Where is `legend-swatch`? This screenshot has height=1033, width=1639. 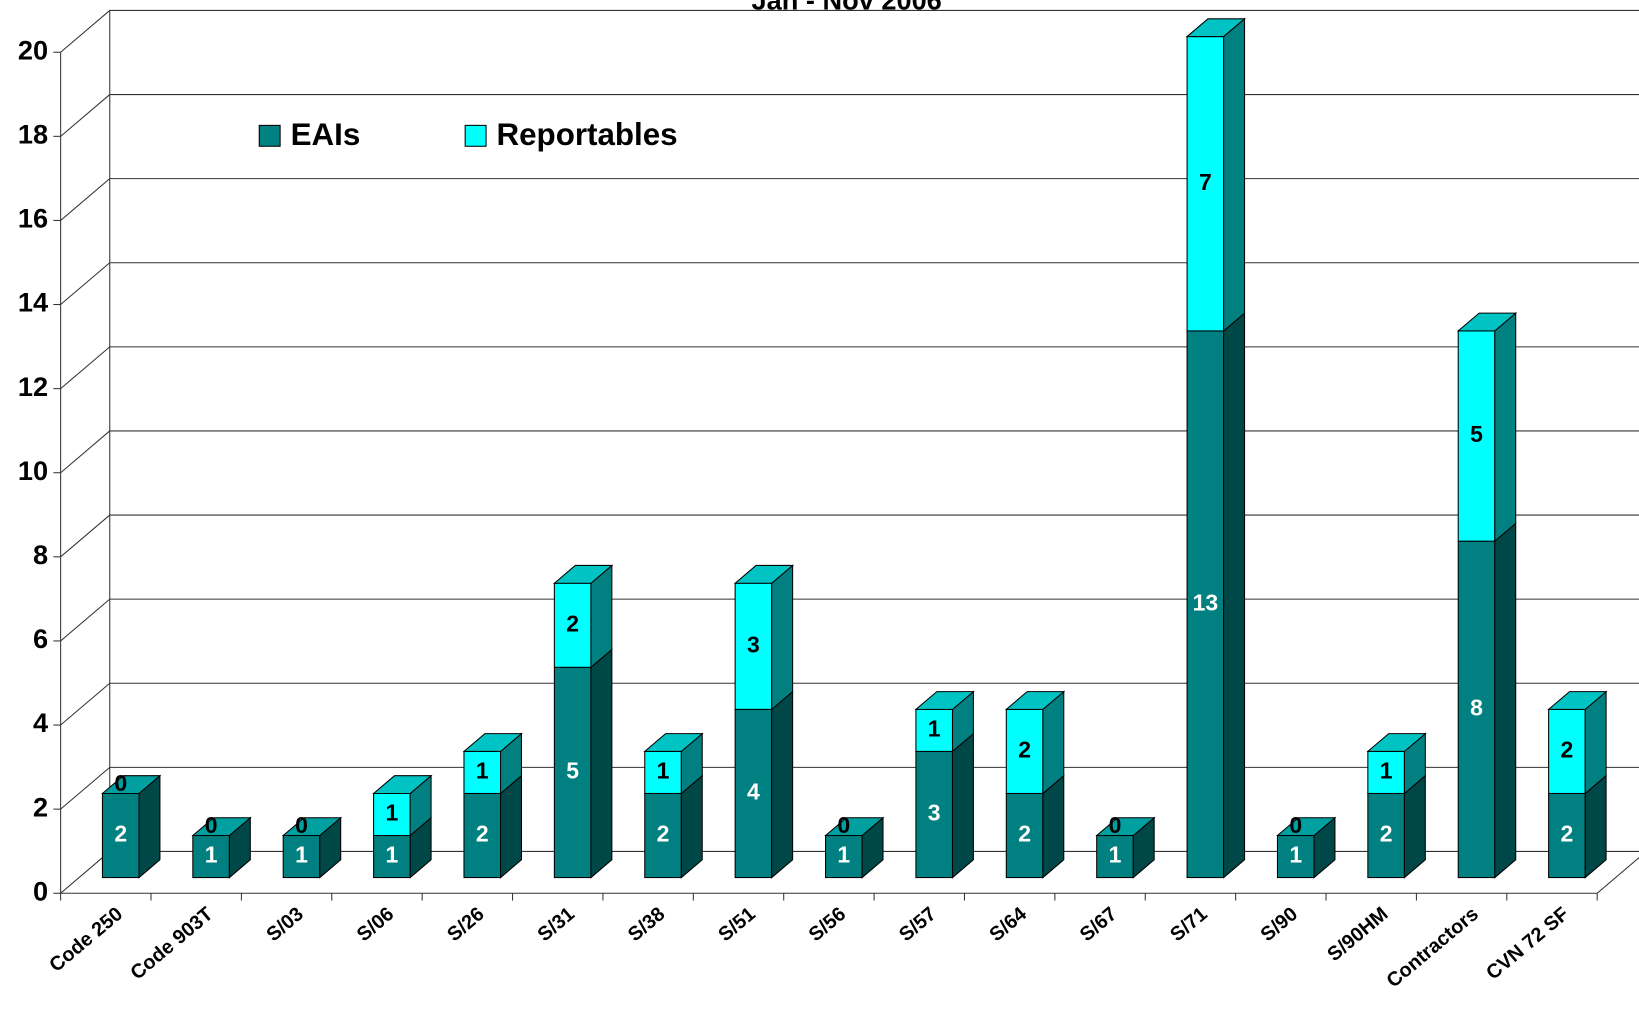 legend-swatch is located at coordinates (269, 135).